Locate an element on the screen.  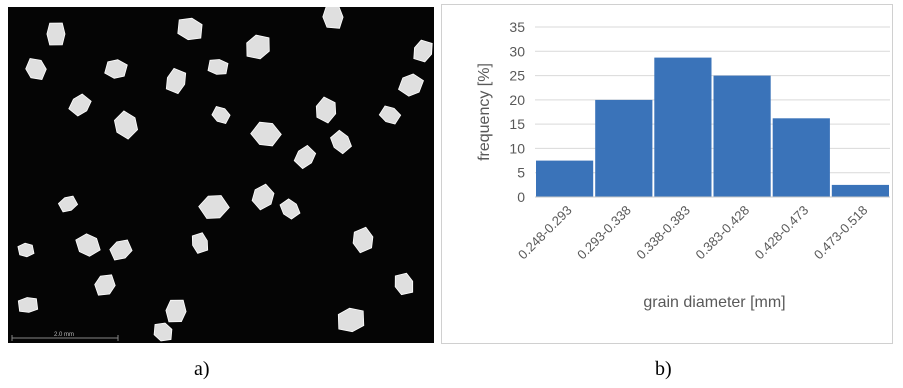
y-tick-label: 30 is located at coordinates (517, 51).